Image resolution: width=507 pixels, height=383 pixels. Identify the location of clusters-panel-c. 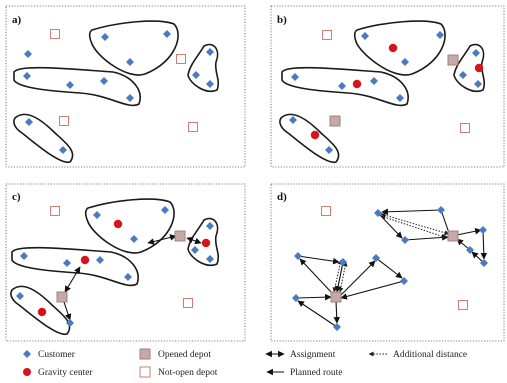
(115, 266).